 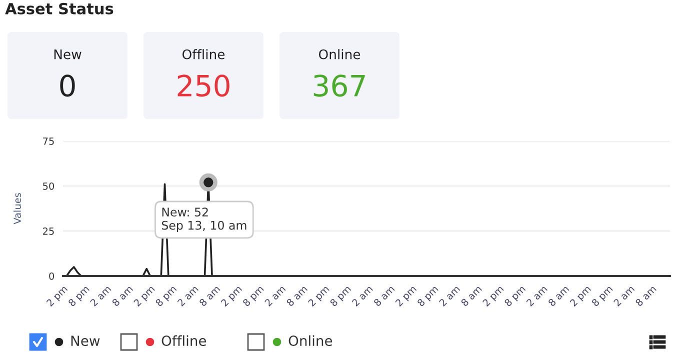 I want to click on text: 367, so click(x=339, y=85).